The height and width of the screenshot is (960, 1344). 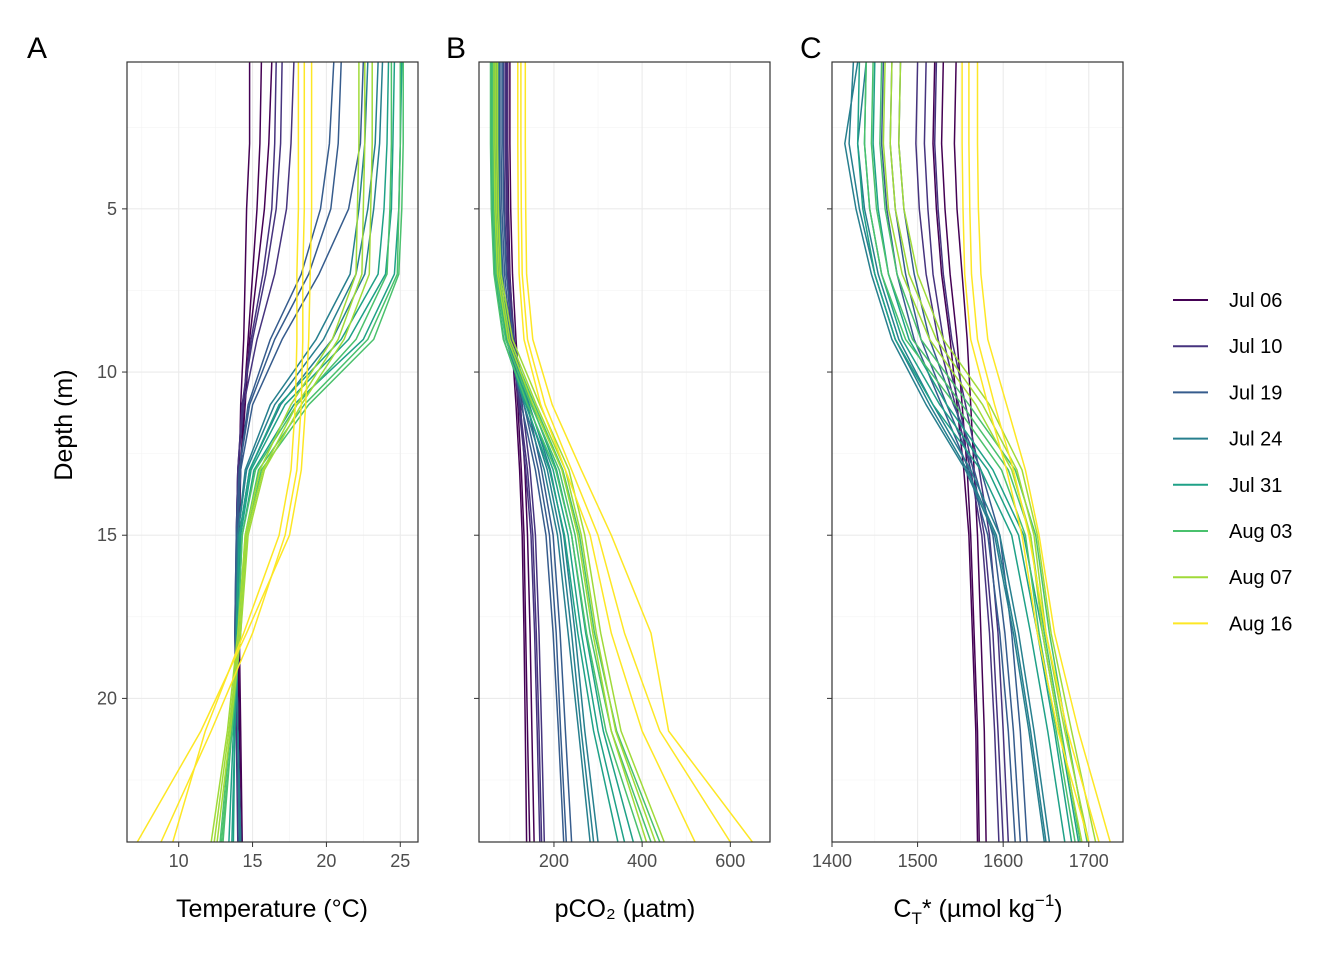 What do you see at coordinates (1255, 393) in the screenshot?
I see `legend-label: Jul 19` at bounding box center [1255, 393].